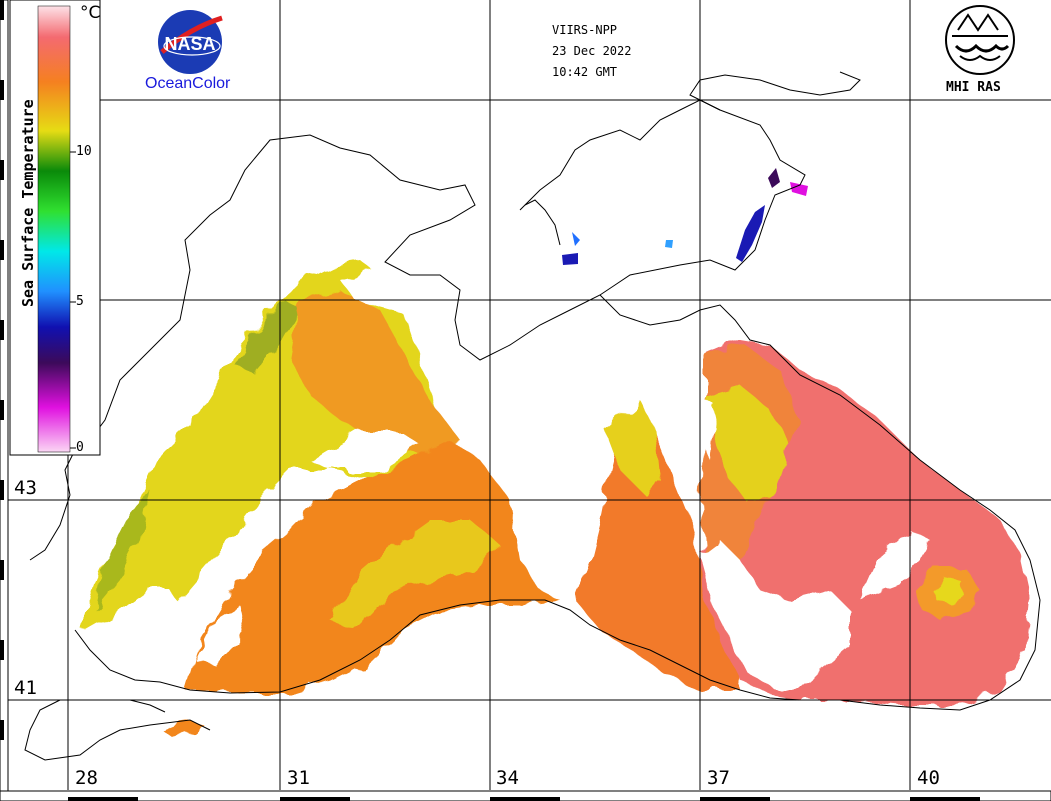  Describe the element at coordinates (415, 575) in the screenshot. I see `sst-patch-central-yellow` at that location.